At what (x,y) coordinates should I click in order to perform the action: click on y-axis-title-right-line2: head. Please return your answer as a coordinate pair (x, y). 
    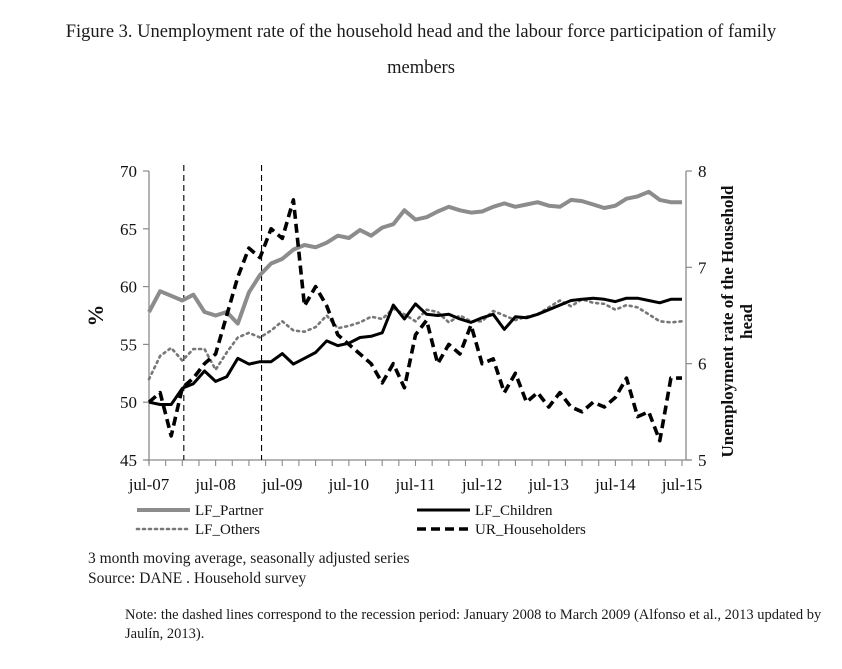
    Looking at the image, I should click on (746, 321).